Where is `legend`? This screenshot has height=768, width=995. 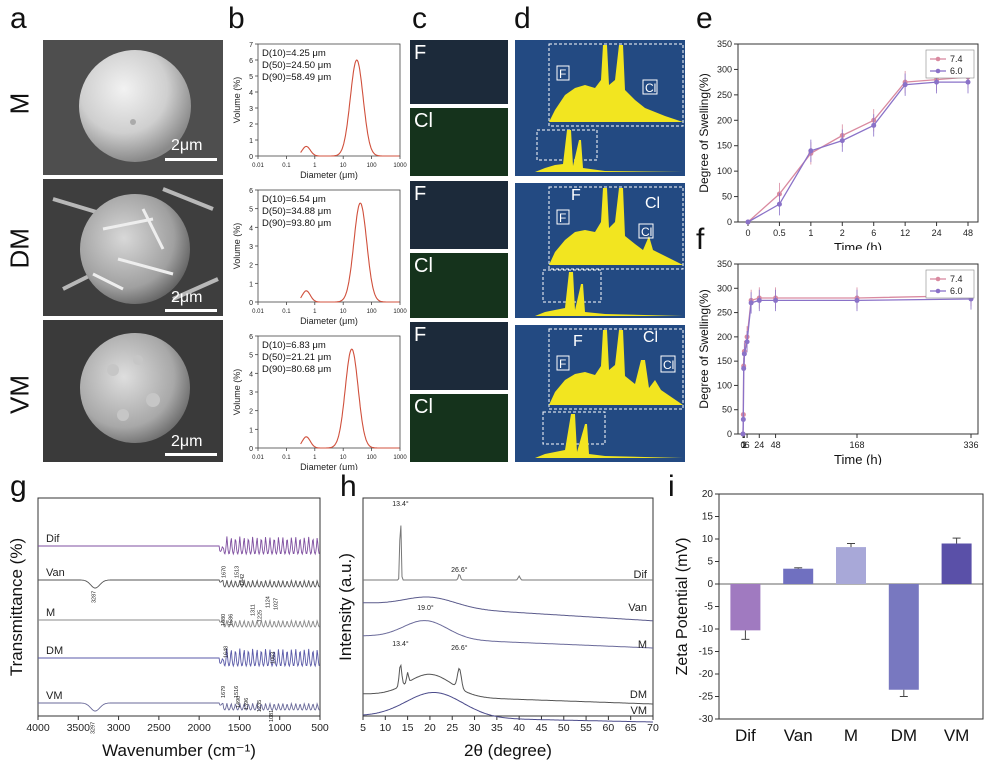
legend is located at coordinates (950, 64).